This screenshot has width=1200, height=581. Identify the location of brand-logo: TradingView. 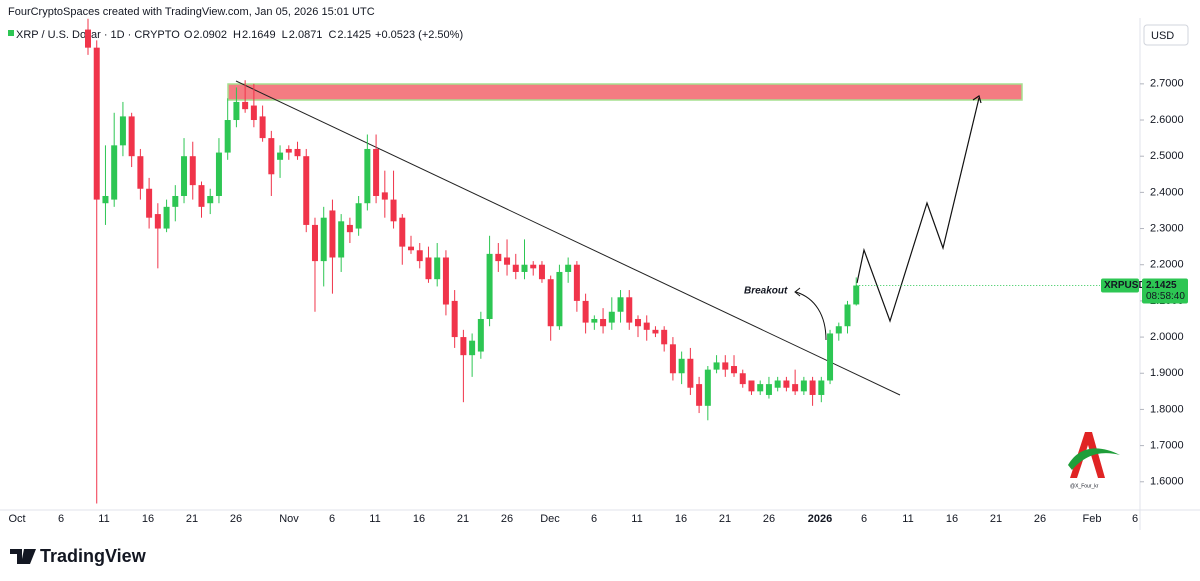
(78, 556).